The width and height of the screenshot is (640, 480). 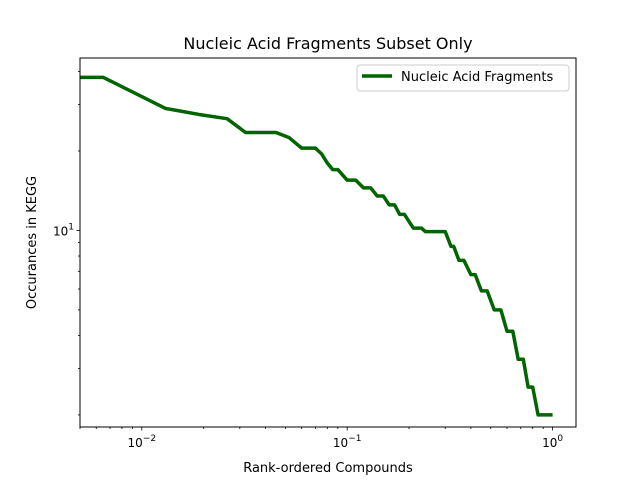 I want to click on x-axis-ticks: 10⁻² 10⁻¹ 10⁰, so click(x=321, y=438).